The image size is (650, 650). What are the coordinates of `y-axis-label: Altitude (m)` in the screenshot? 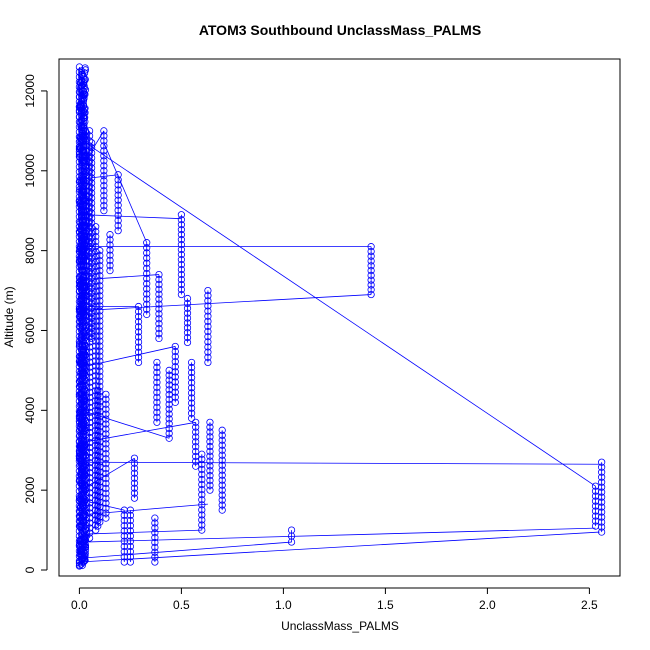 It's located at (9, 316).